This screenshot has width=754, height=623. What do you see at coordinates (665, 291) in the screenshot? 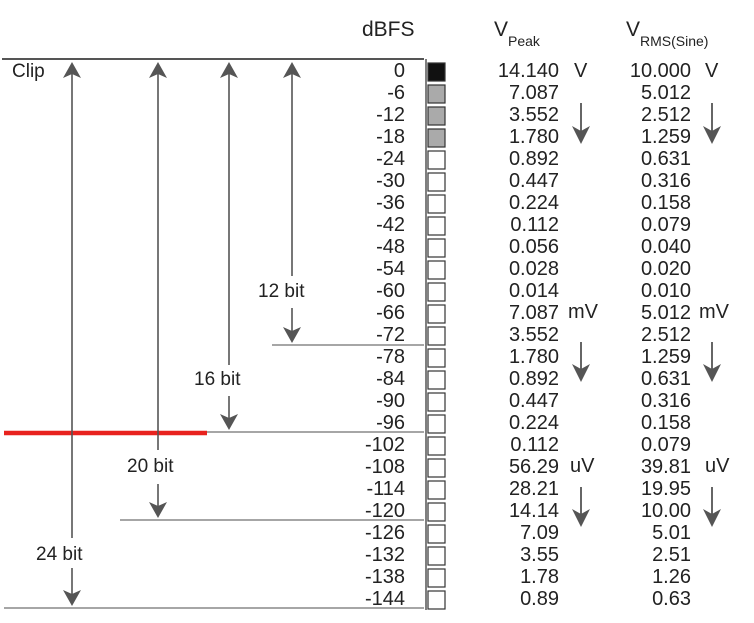
I see `vrms-value: 0.010` at bounding box center [665, 291].